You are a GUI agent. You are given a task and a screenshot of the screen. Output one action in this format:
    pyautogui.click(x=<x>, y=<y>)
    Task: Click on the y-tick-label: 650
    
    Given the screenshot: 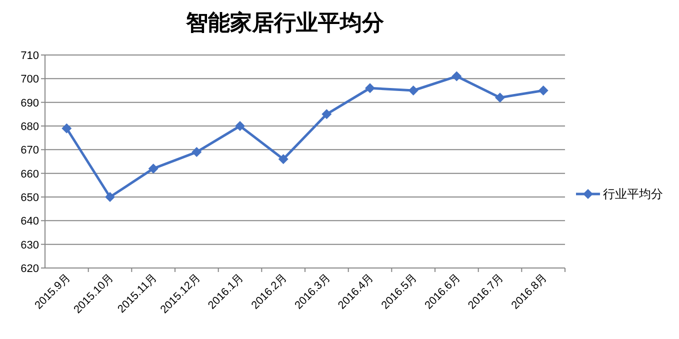 What is the action you would take?
    pyautogui.click(x=29, y=198)
    